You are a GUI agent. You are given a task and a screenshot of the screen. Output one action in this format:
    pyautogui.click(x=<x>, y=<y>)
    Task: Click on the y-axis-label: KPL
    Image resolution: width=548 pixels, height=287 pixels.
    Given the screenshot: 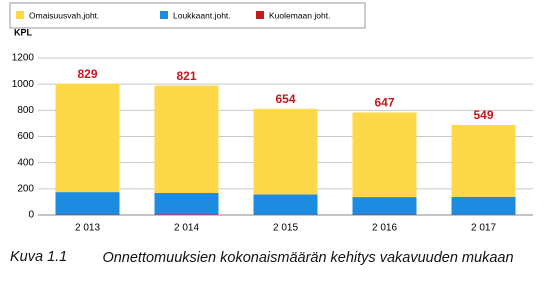 What is the action you would take?
    pyautogui.click(x=23, y=32)
    